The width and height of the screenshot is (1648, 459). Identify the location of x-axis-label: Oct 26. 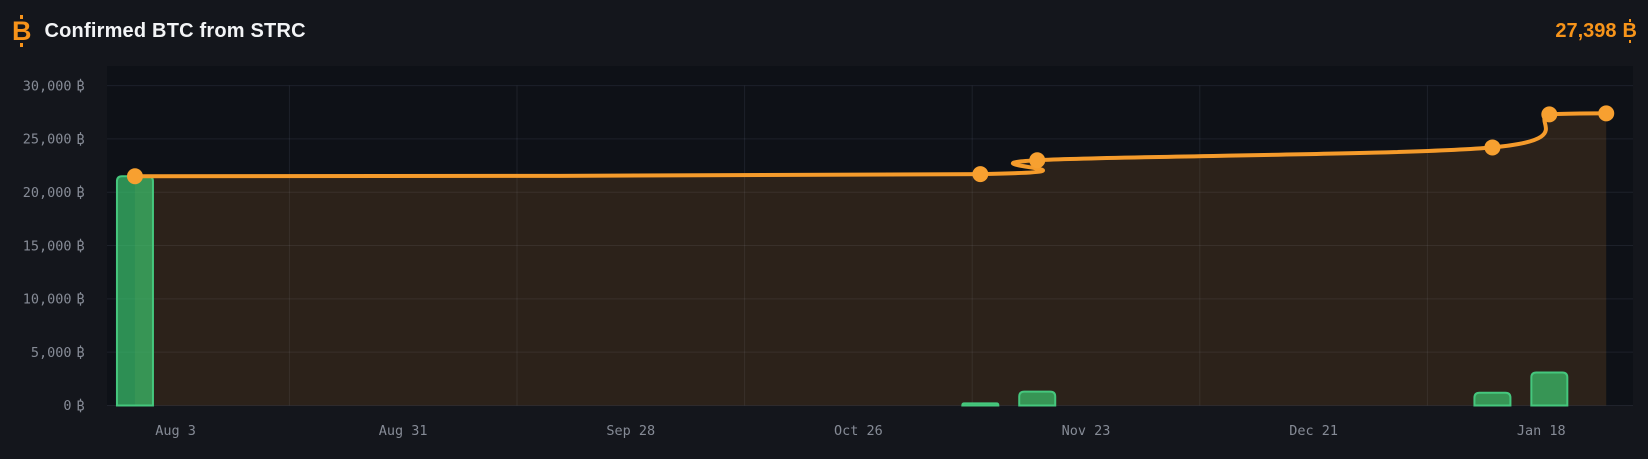
(858, 431).